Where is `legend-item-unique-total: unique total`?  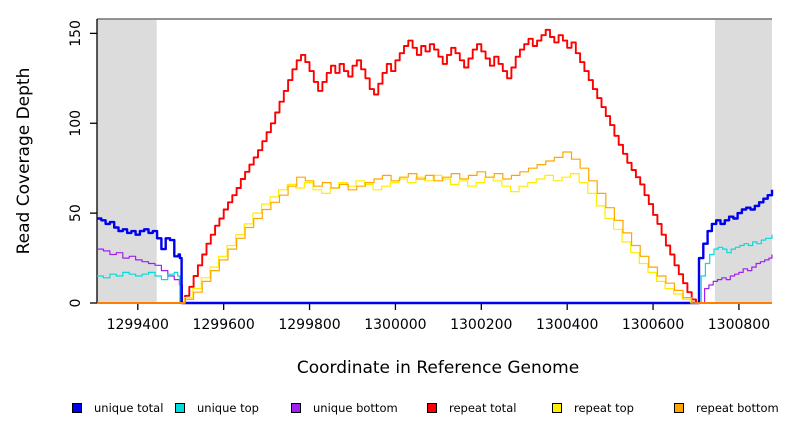
legend-item-unique-total: unique total is located at coordinates (117, 408).